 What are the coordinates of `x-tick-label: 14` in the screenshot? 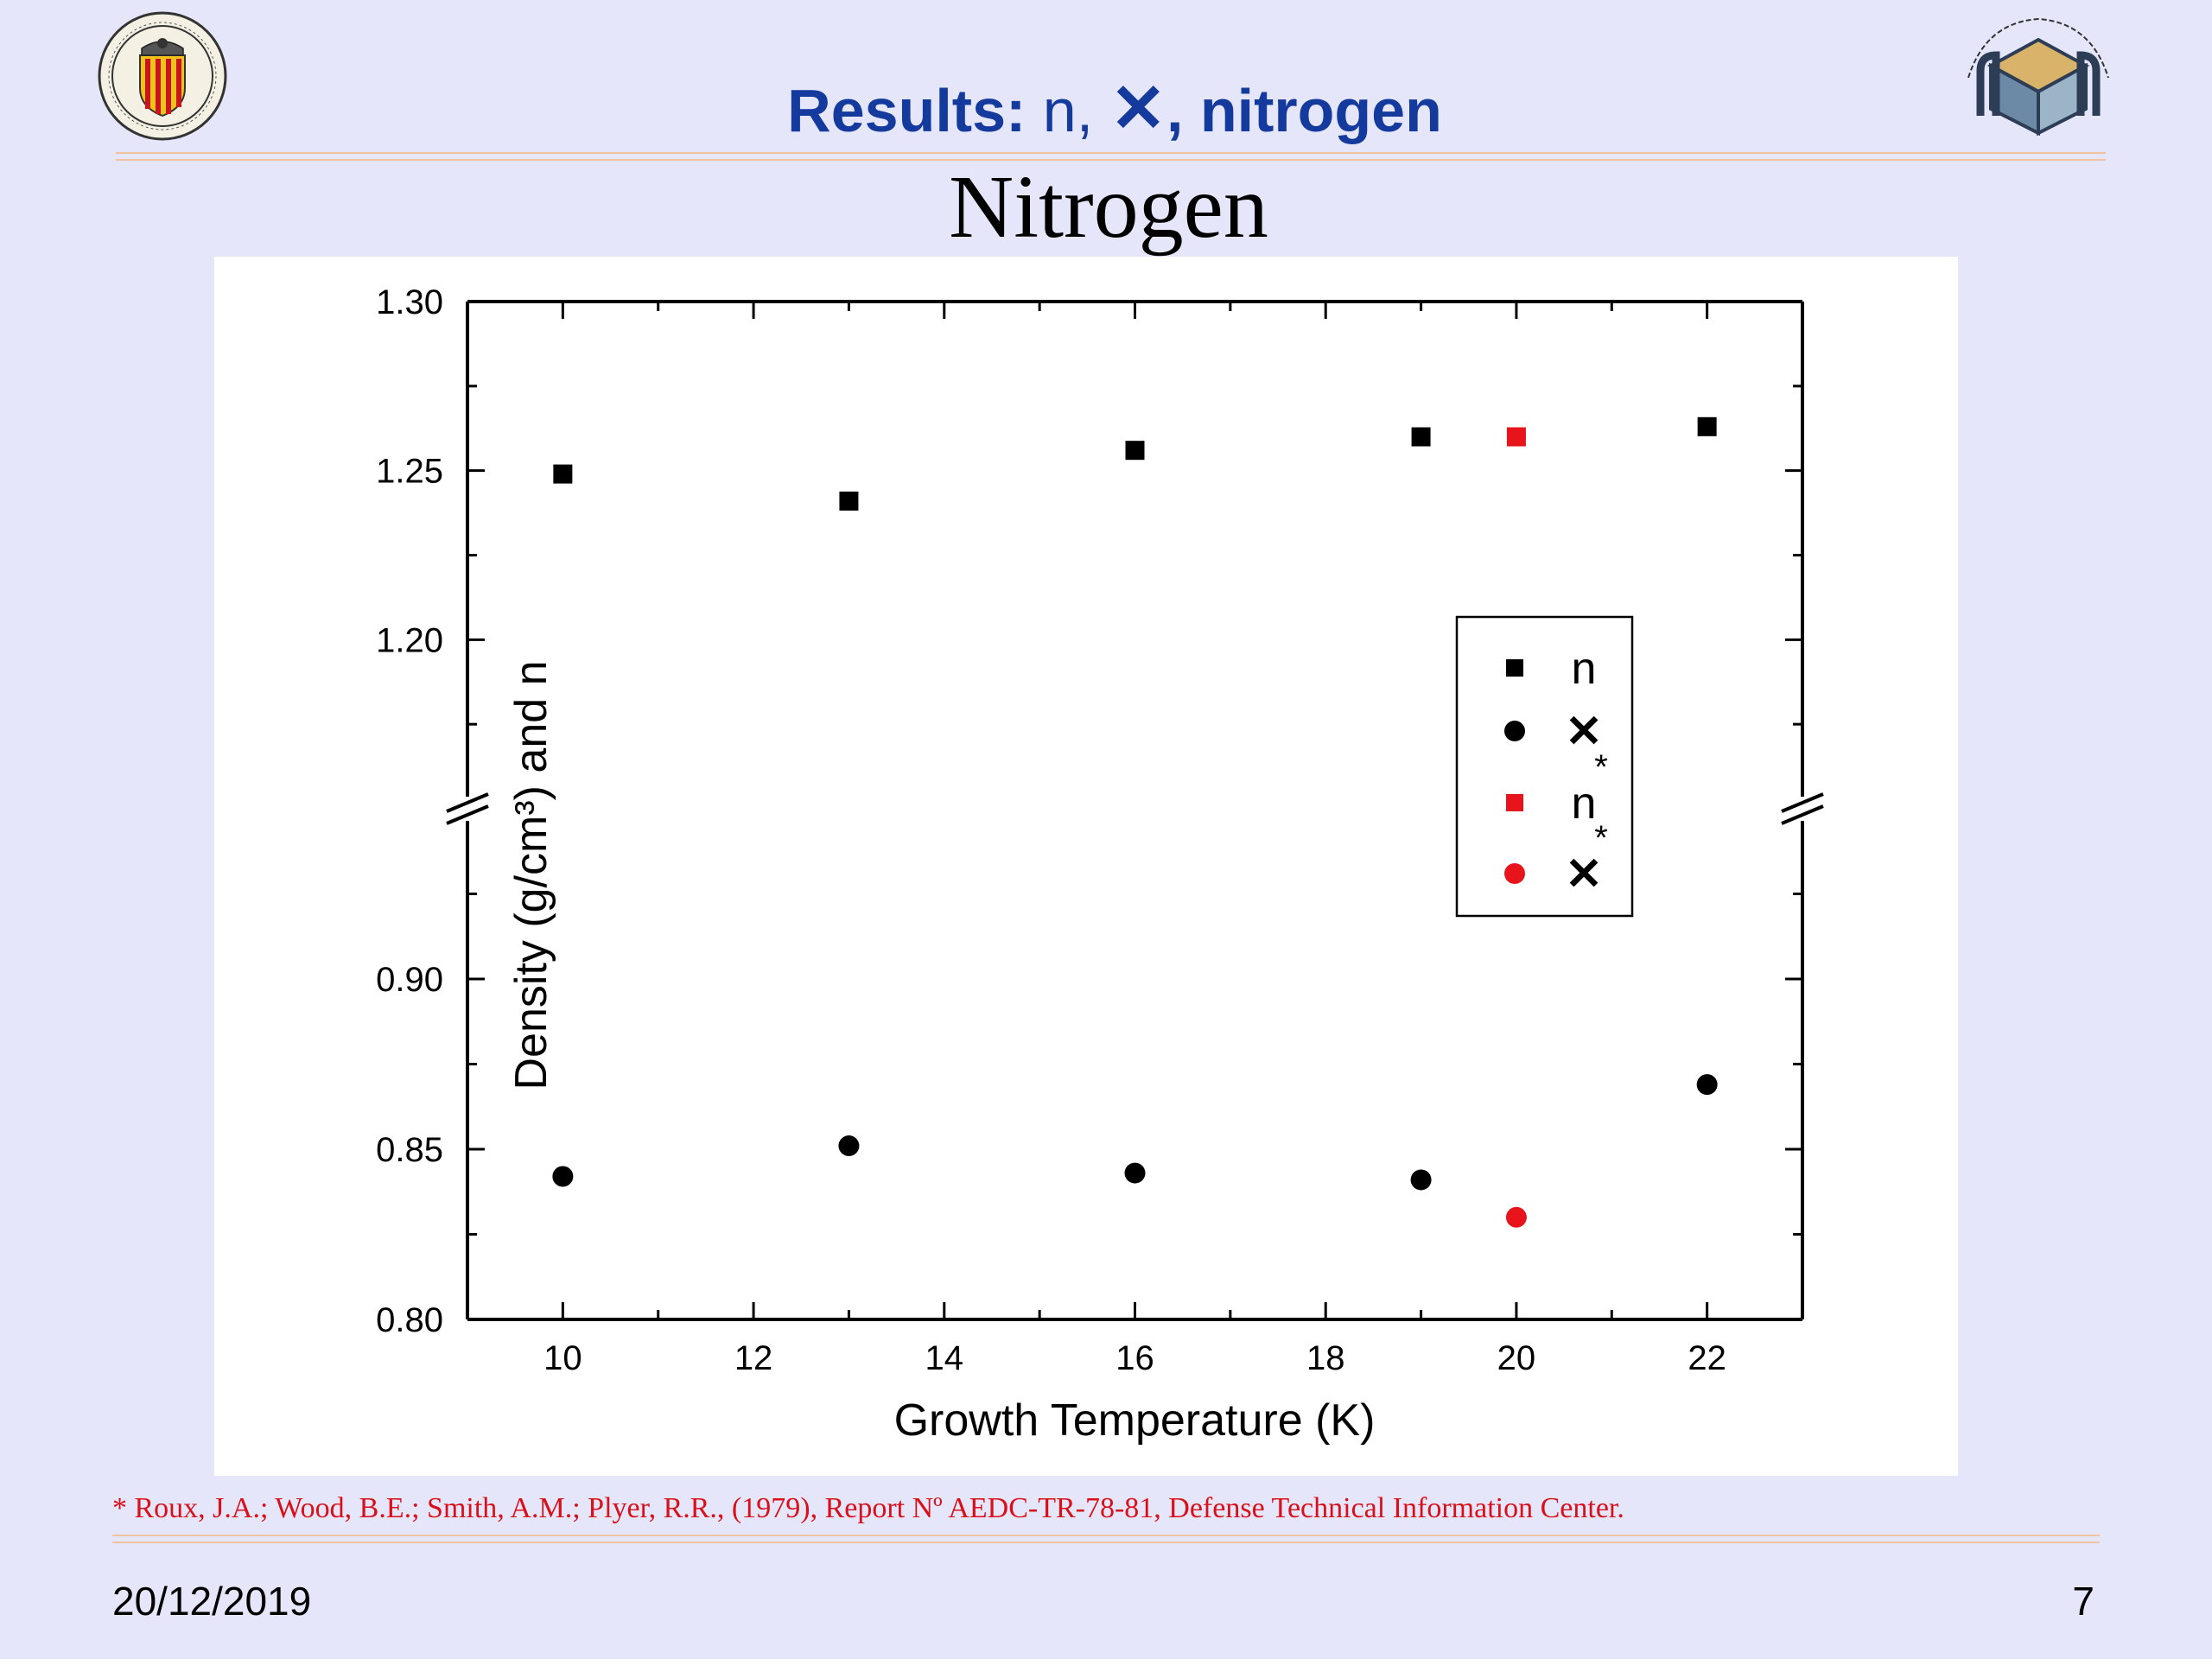 It's located at (944, 1358).